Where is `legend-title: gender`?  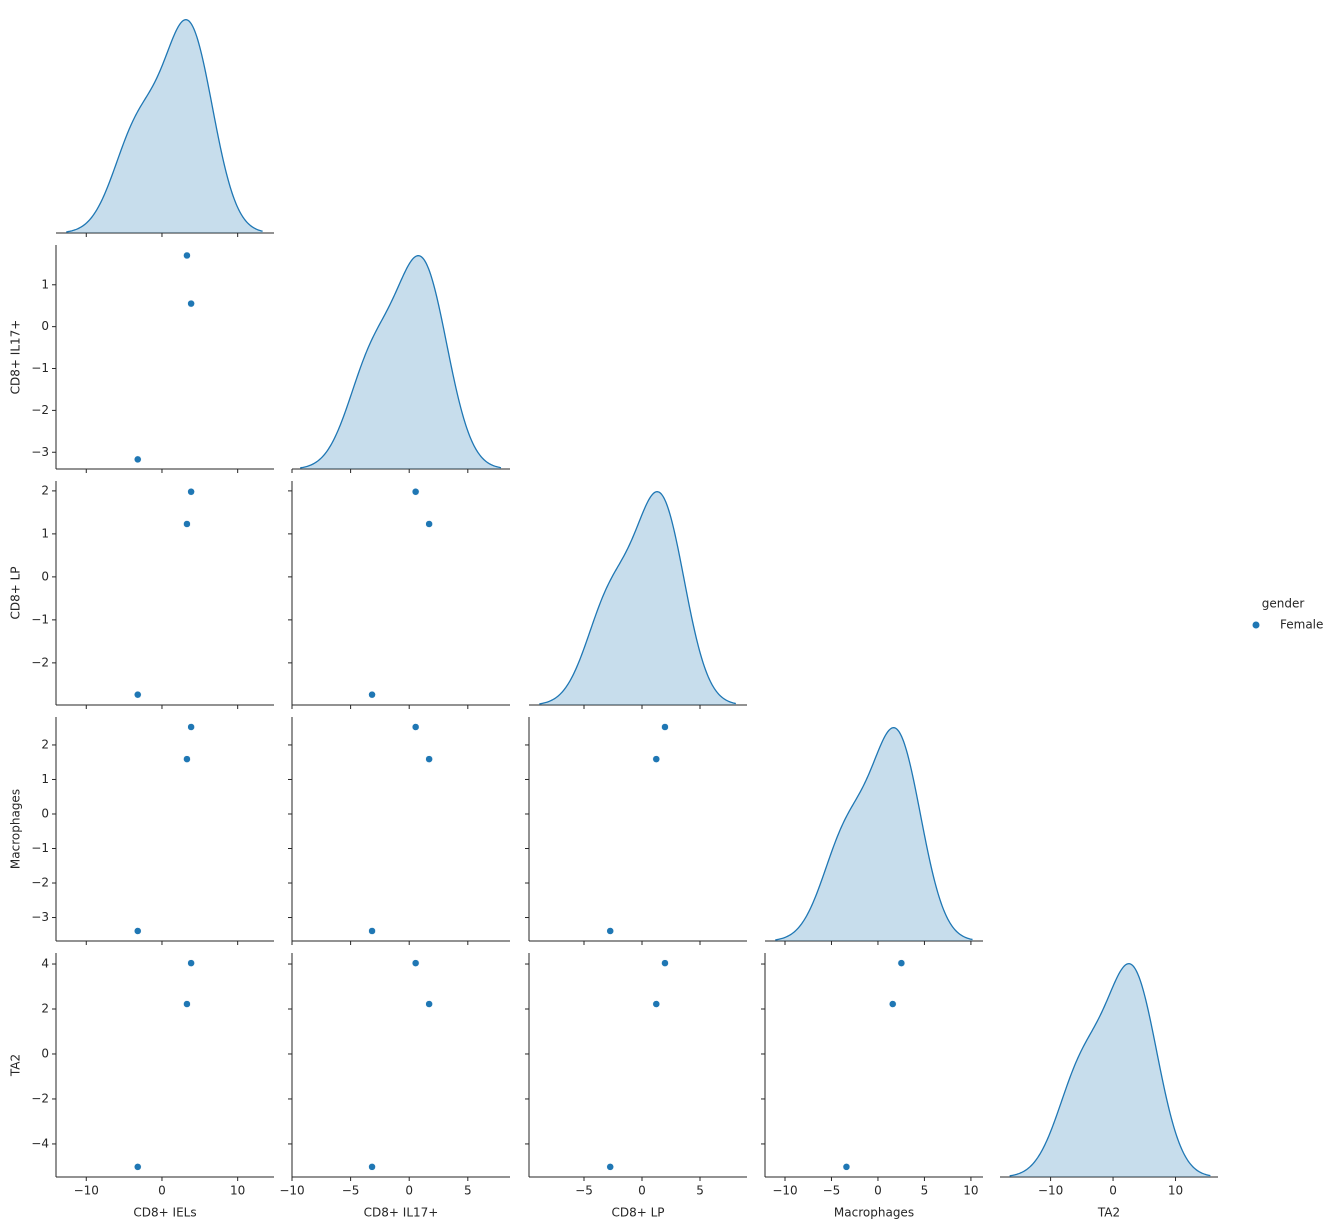
legend-title: gender is located at coordinates (1283, 604).